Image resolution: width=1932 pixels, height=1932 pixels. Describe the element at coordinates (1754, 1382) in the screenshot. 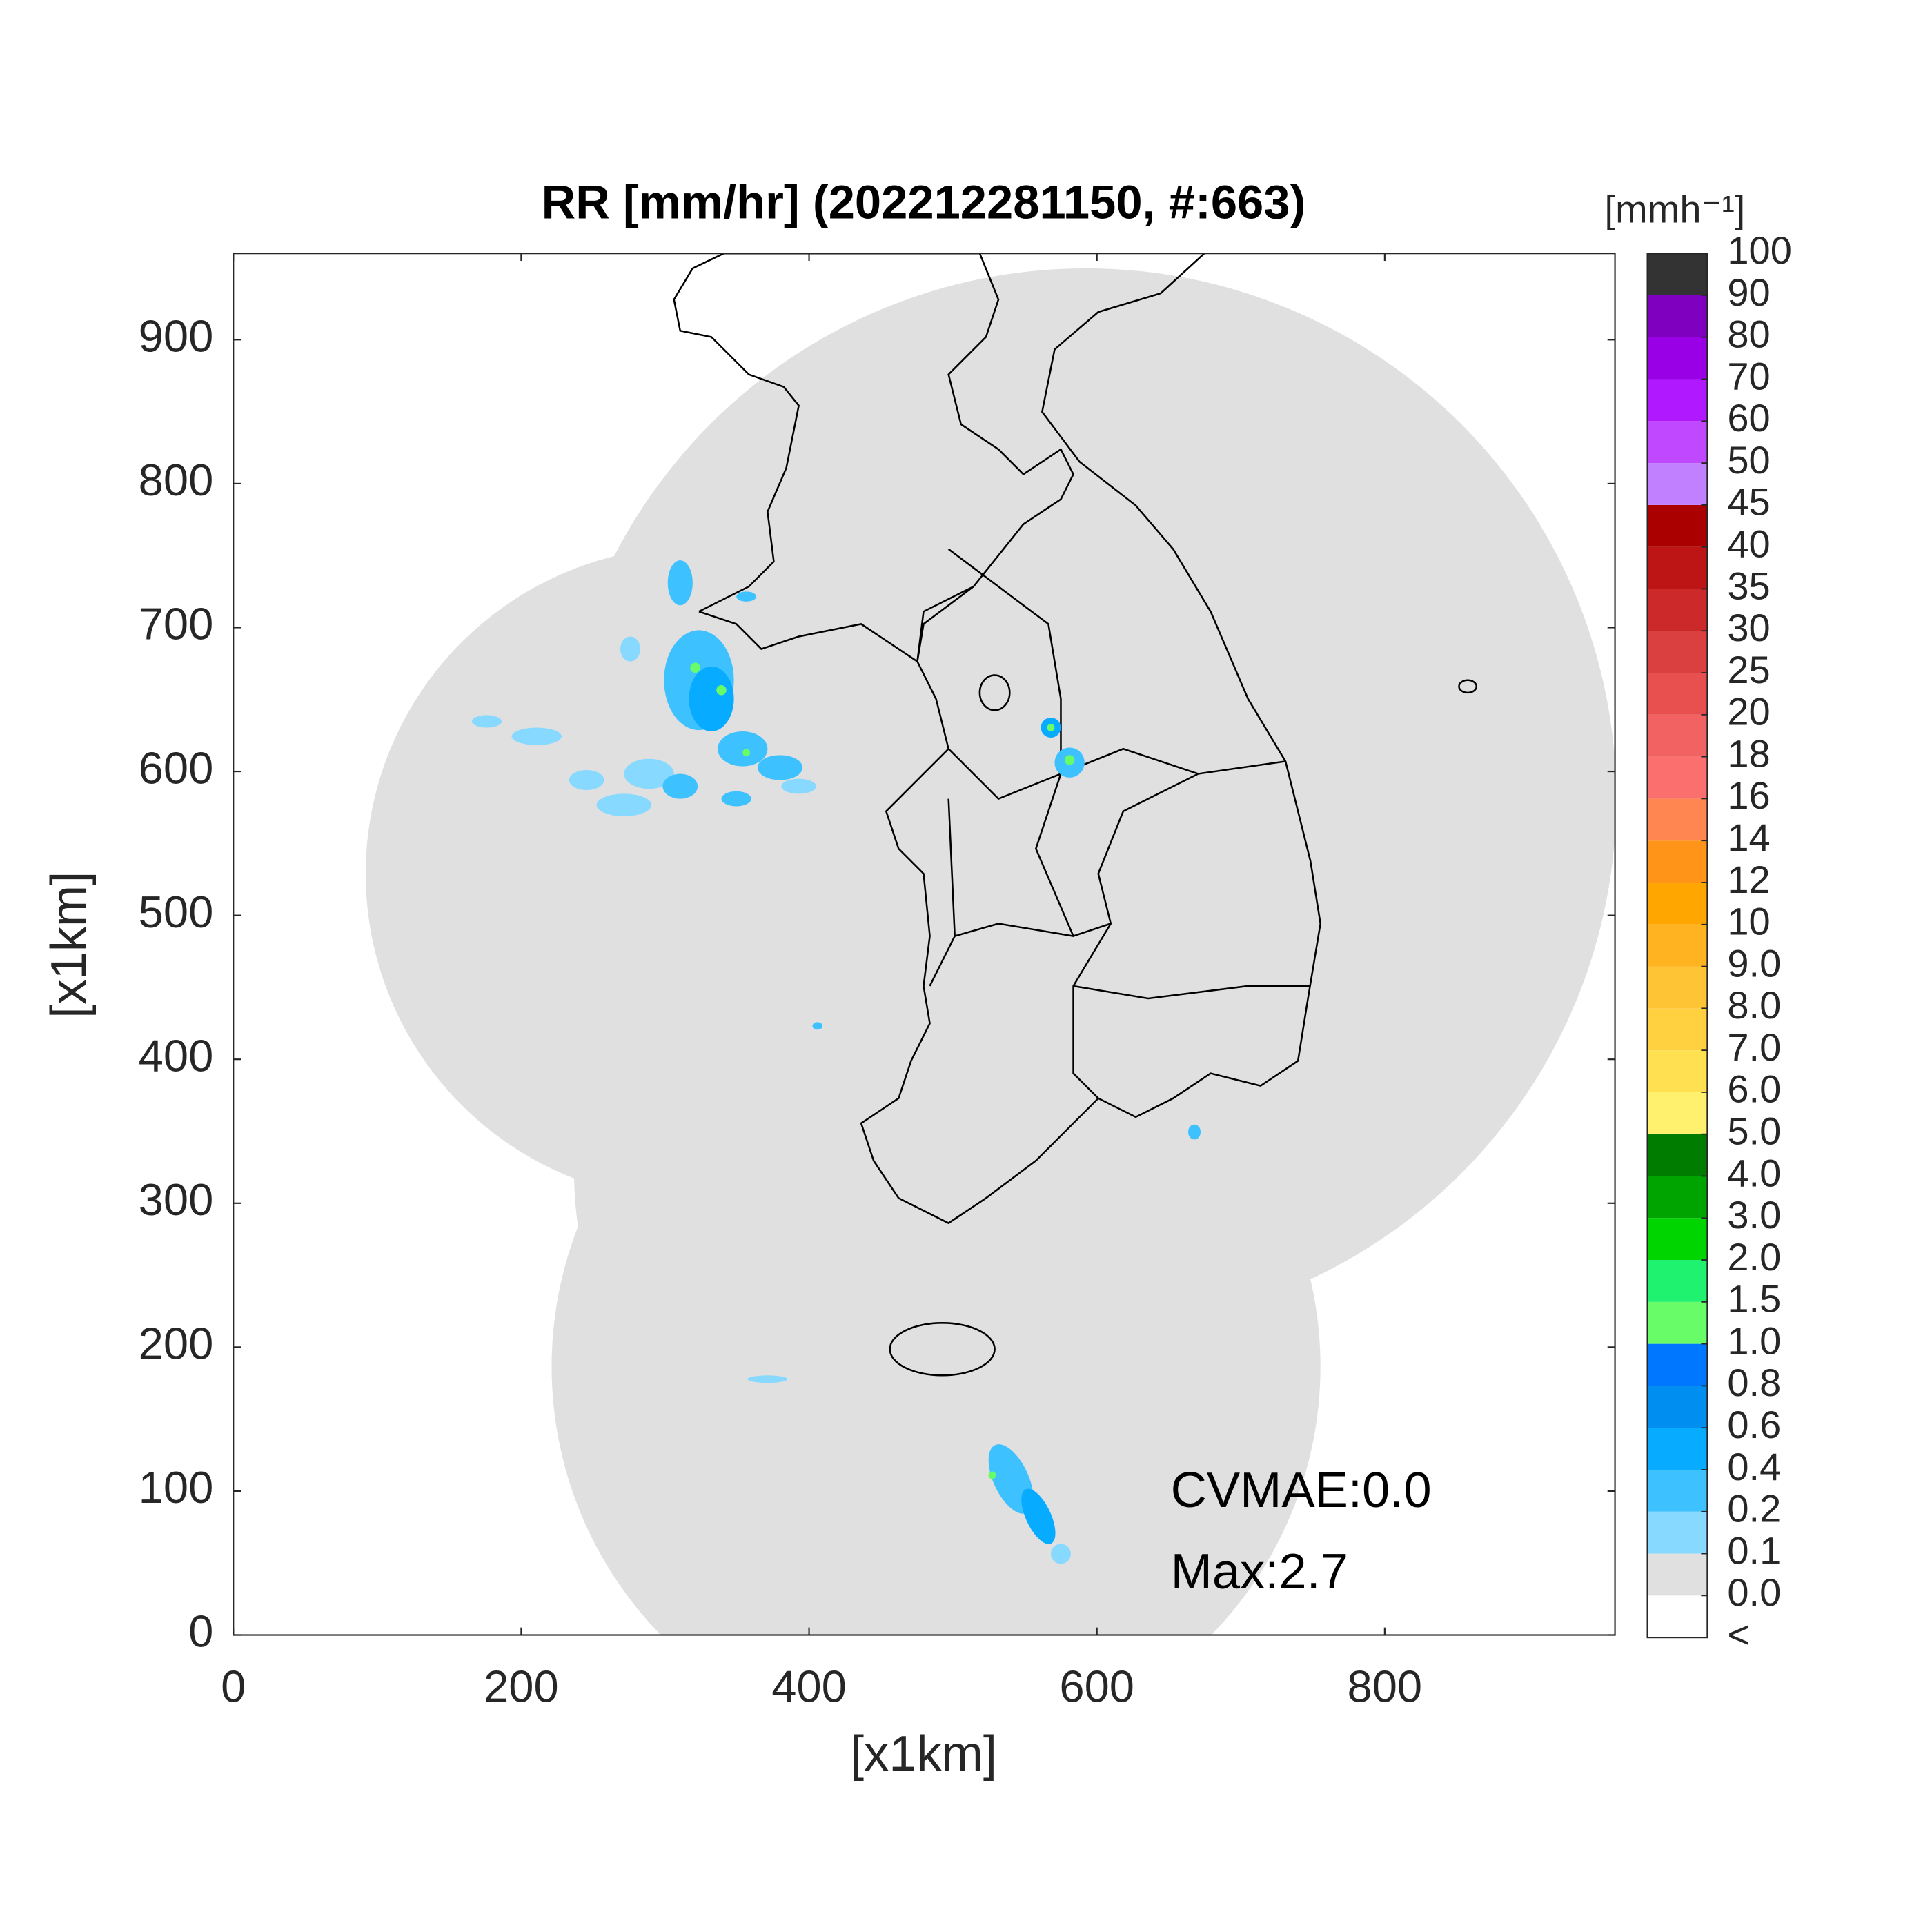

I see `colorbar-tick-label: 0.8` at that location.